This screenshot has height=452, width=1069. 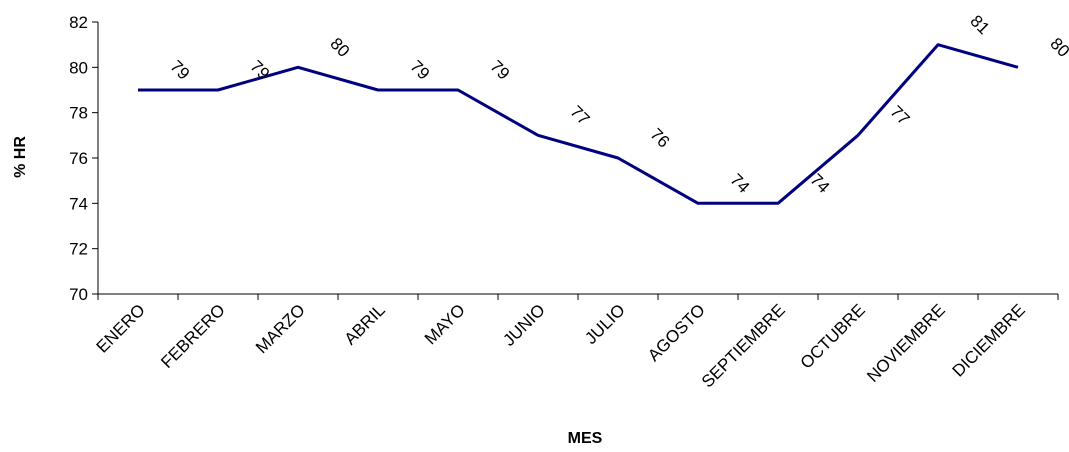 What do you see at coordinates (20, 157) in the screenshot?
I see `y-axis-title: % HR` at bounding box center [20, 157].